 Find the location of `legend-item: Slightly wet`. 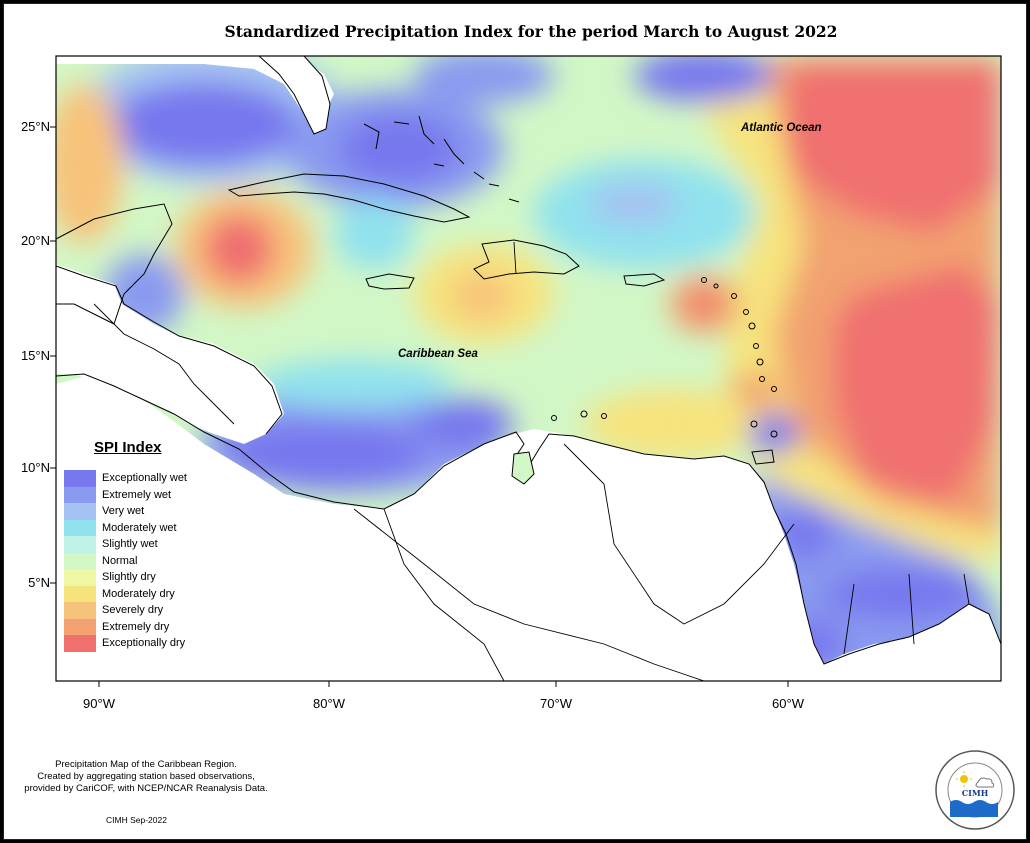

legend-item: Slightly wet is located at coordinates (134, 544).